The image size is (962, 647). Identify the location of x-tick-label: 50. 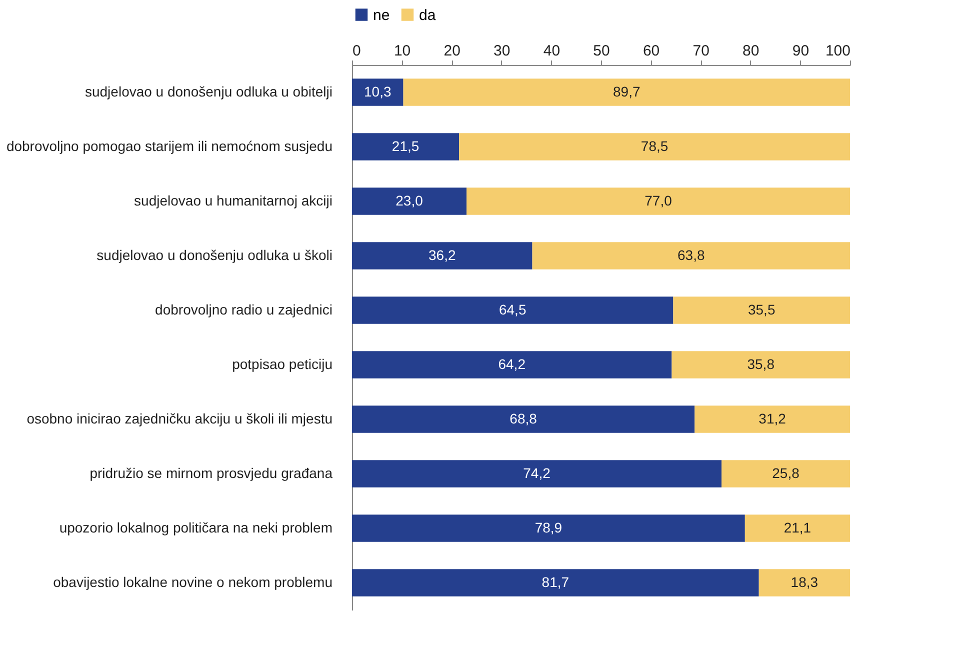
(601, 51).